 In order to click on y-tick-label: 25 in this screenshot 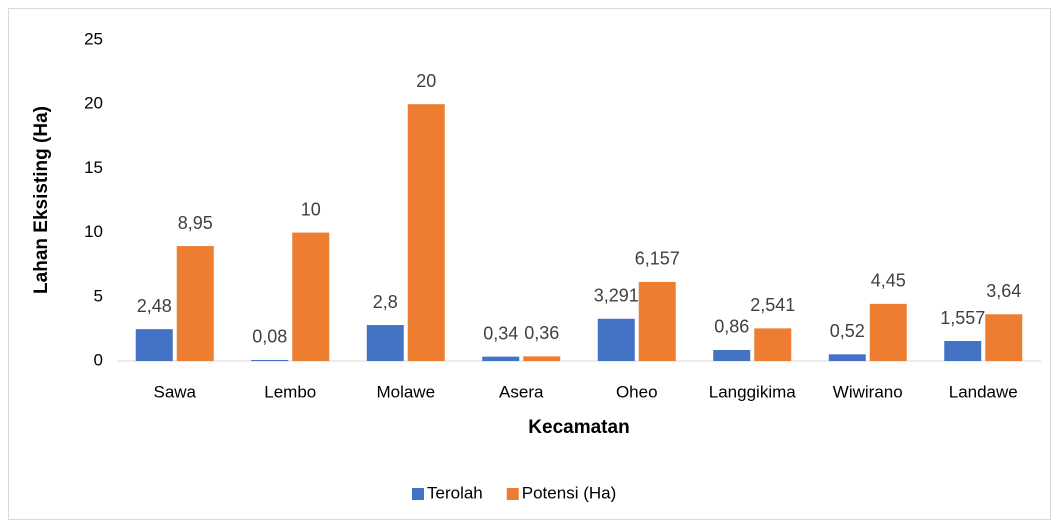, I will do `click(93, 38)`.